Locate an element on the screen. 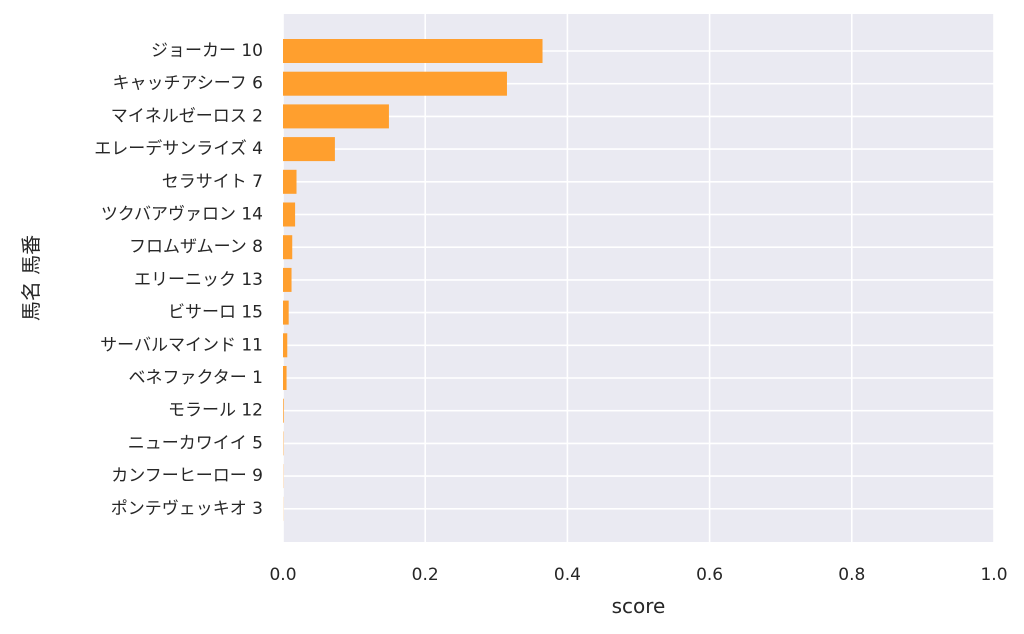  x-axis-label: score is located at coordinates (639, 606).